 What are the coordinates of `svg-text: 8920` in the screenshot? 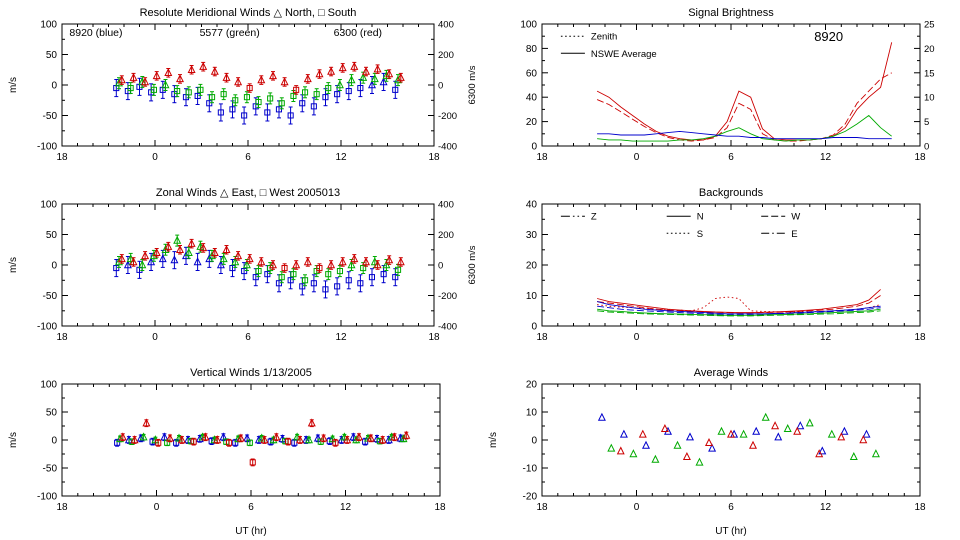 It's located at (828, 36).